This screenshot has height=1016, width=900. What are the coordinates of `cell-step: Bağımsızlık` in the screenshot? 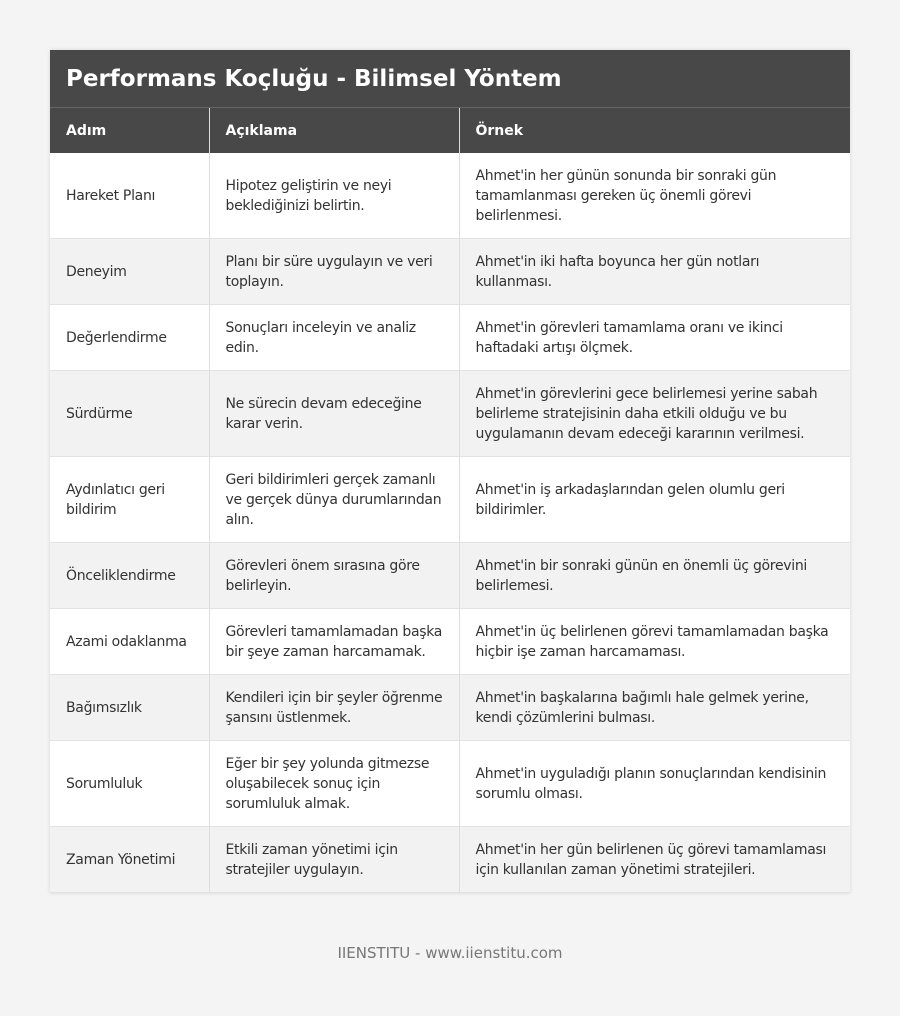 It's located at (130, 707).